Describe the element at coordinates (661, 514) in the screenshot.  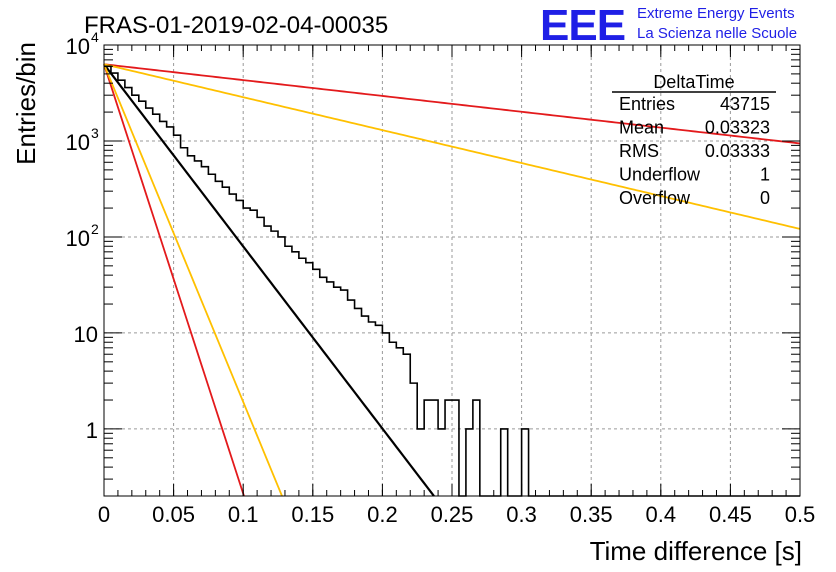
I see `x-tick-label: 0.4` at that location.